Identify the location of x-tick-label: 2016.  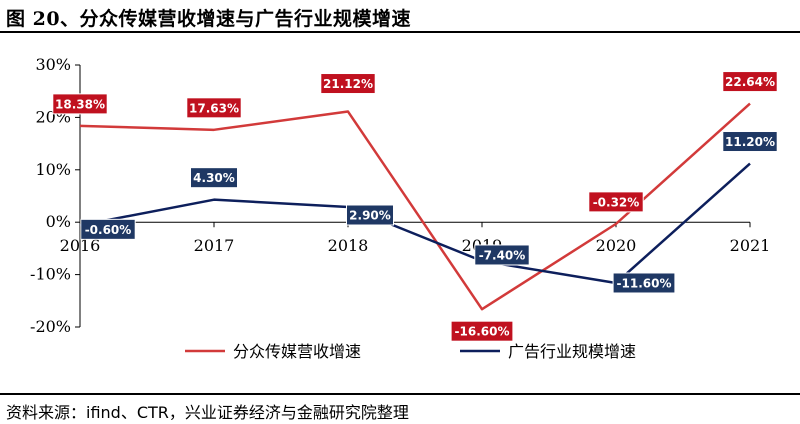
(80, 245).